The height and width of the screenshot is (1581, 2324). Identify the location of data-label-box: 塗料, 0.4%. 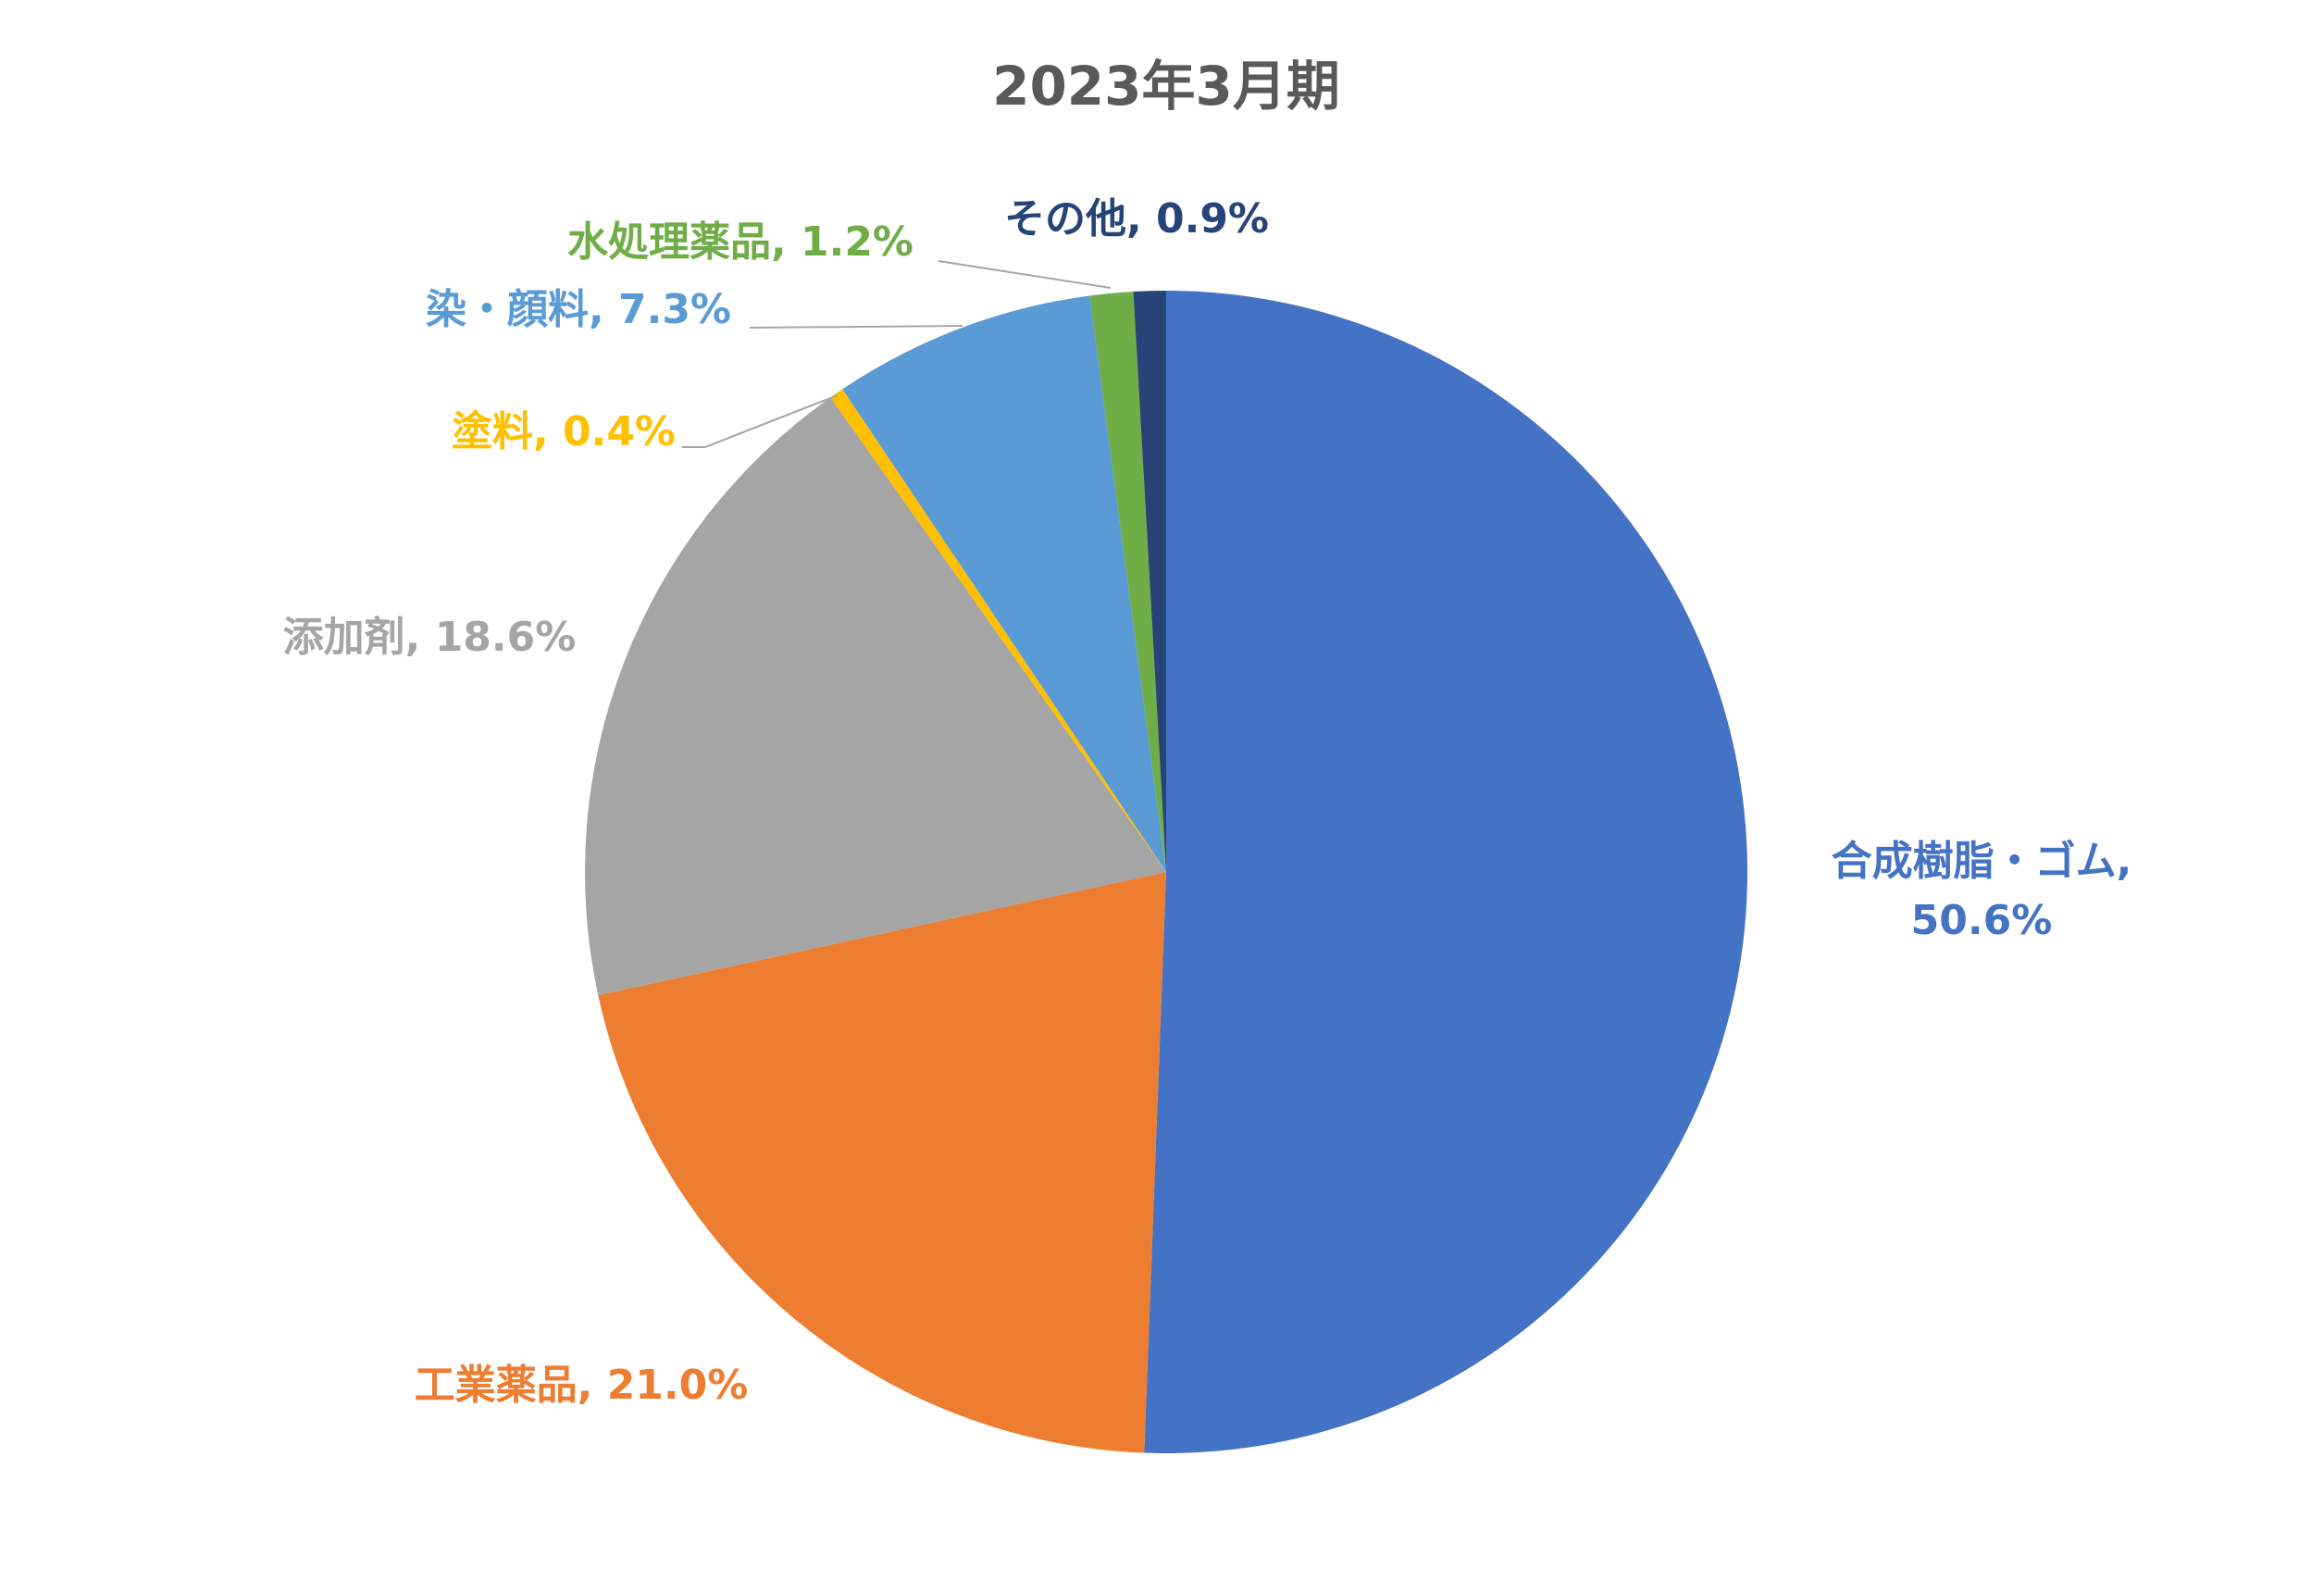
(564, 432).